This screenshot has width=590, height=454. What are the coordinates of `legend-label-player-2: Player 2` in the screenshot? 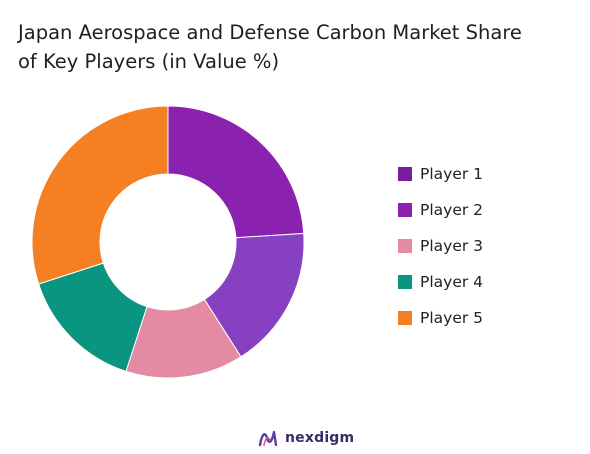 It's located at (452, 210).